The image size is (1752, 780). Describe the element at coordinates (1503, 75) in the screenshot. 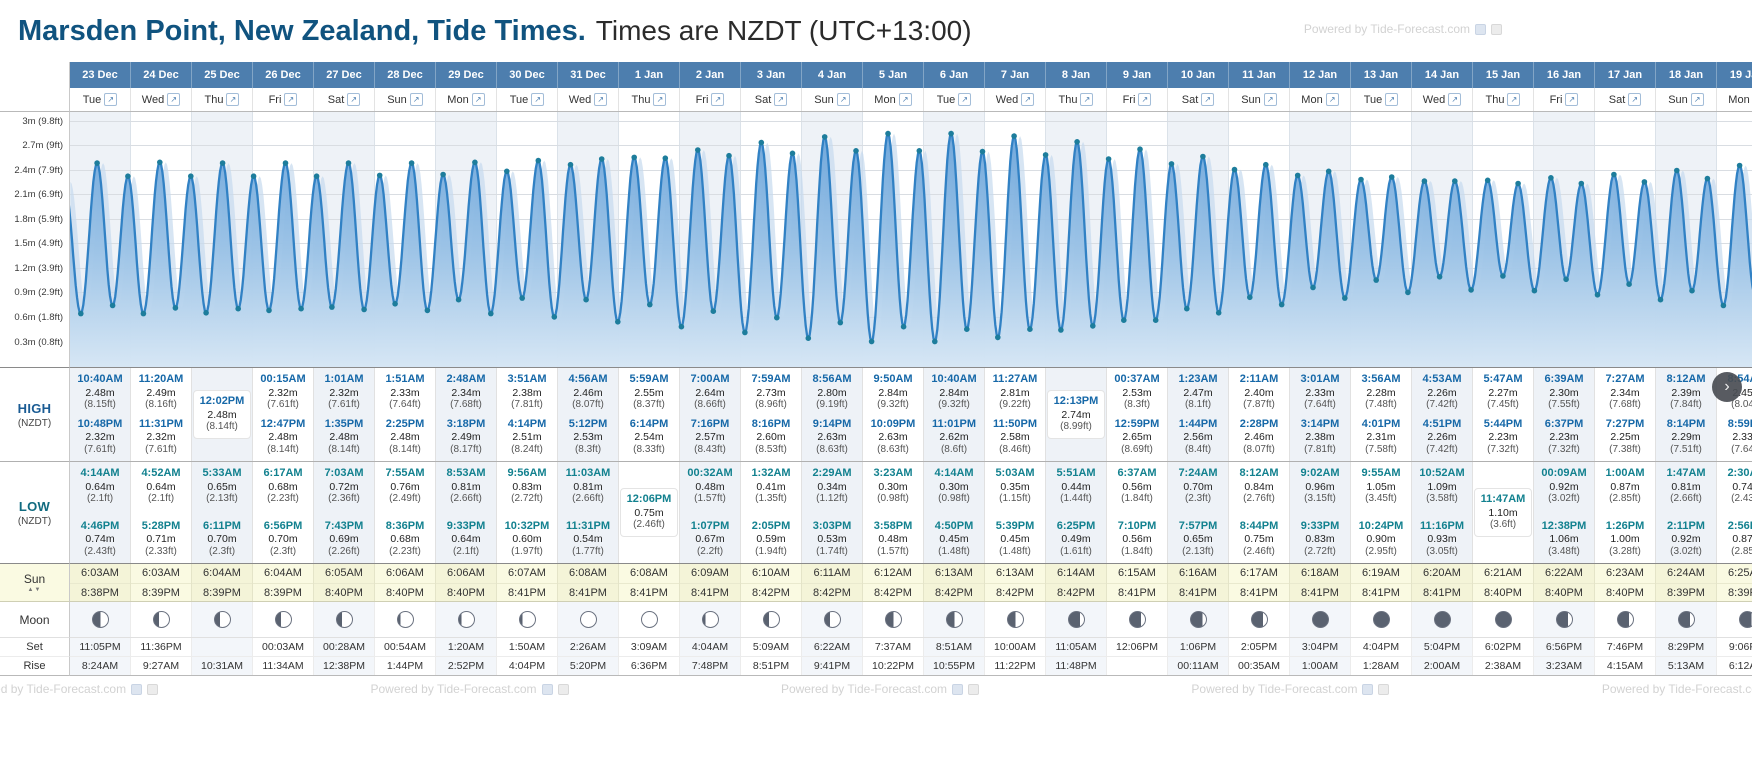

I see `date-header: 15 Jan` at that location.